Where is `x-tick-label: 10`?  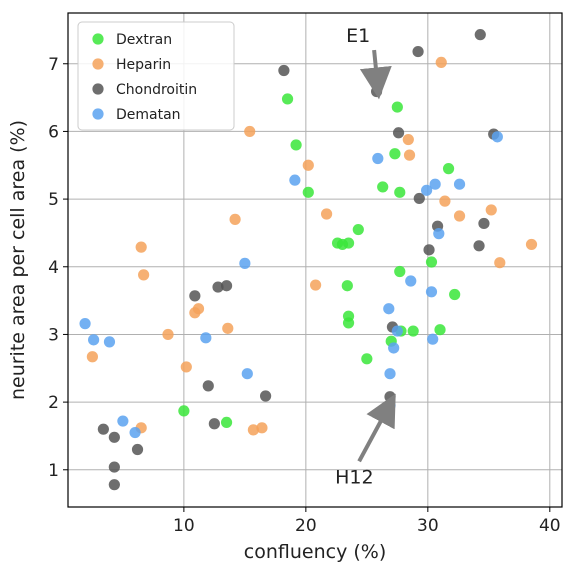
x-tick-label: 10 is located at coordinates (184, 526).